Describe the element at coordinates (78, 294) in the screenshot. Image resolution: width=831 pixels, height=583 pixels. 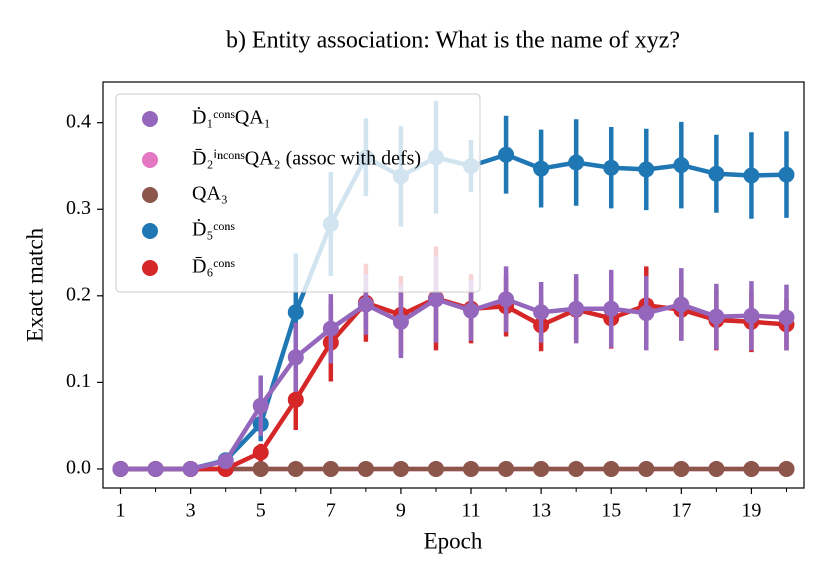
I see `y-tick-label: 0.2` at that location.